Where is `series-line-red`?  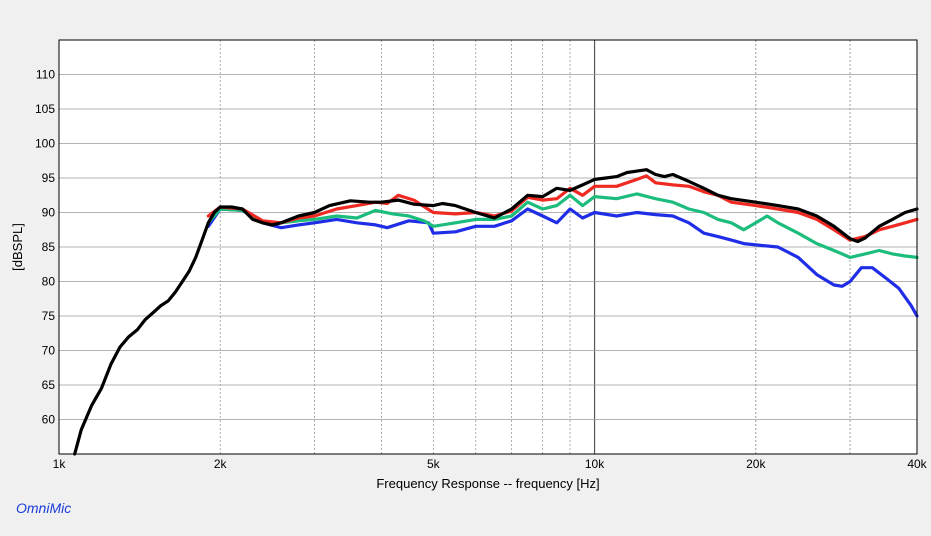 series-line-red is located at coordinates (562, 208).